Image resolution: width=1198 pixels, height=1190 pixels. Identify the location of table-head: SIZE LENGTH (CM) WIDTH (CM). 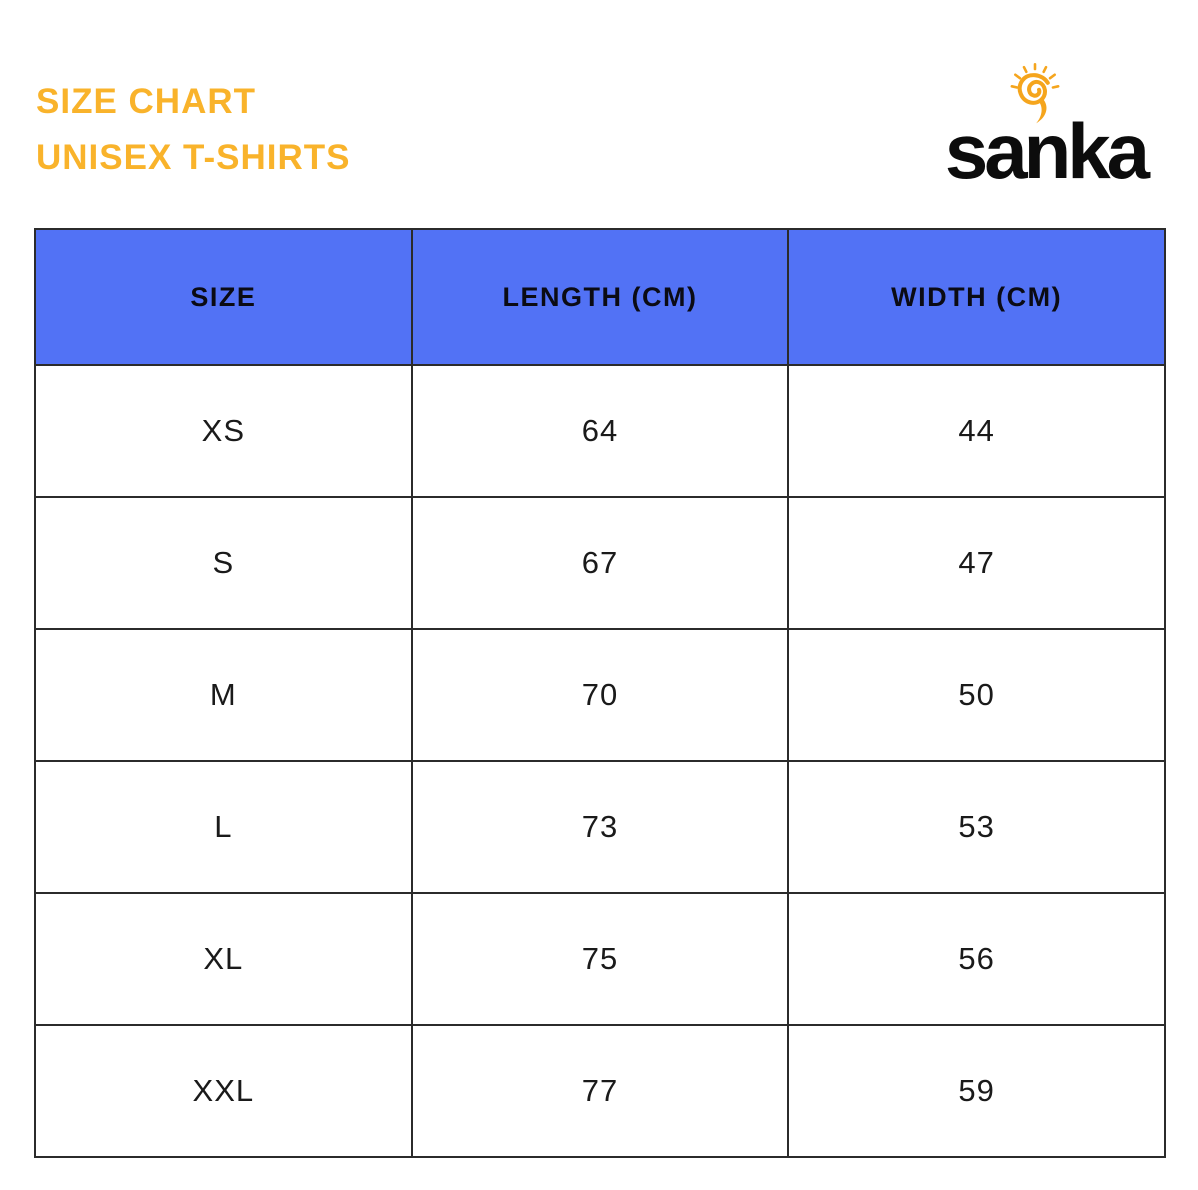
(600, 297).